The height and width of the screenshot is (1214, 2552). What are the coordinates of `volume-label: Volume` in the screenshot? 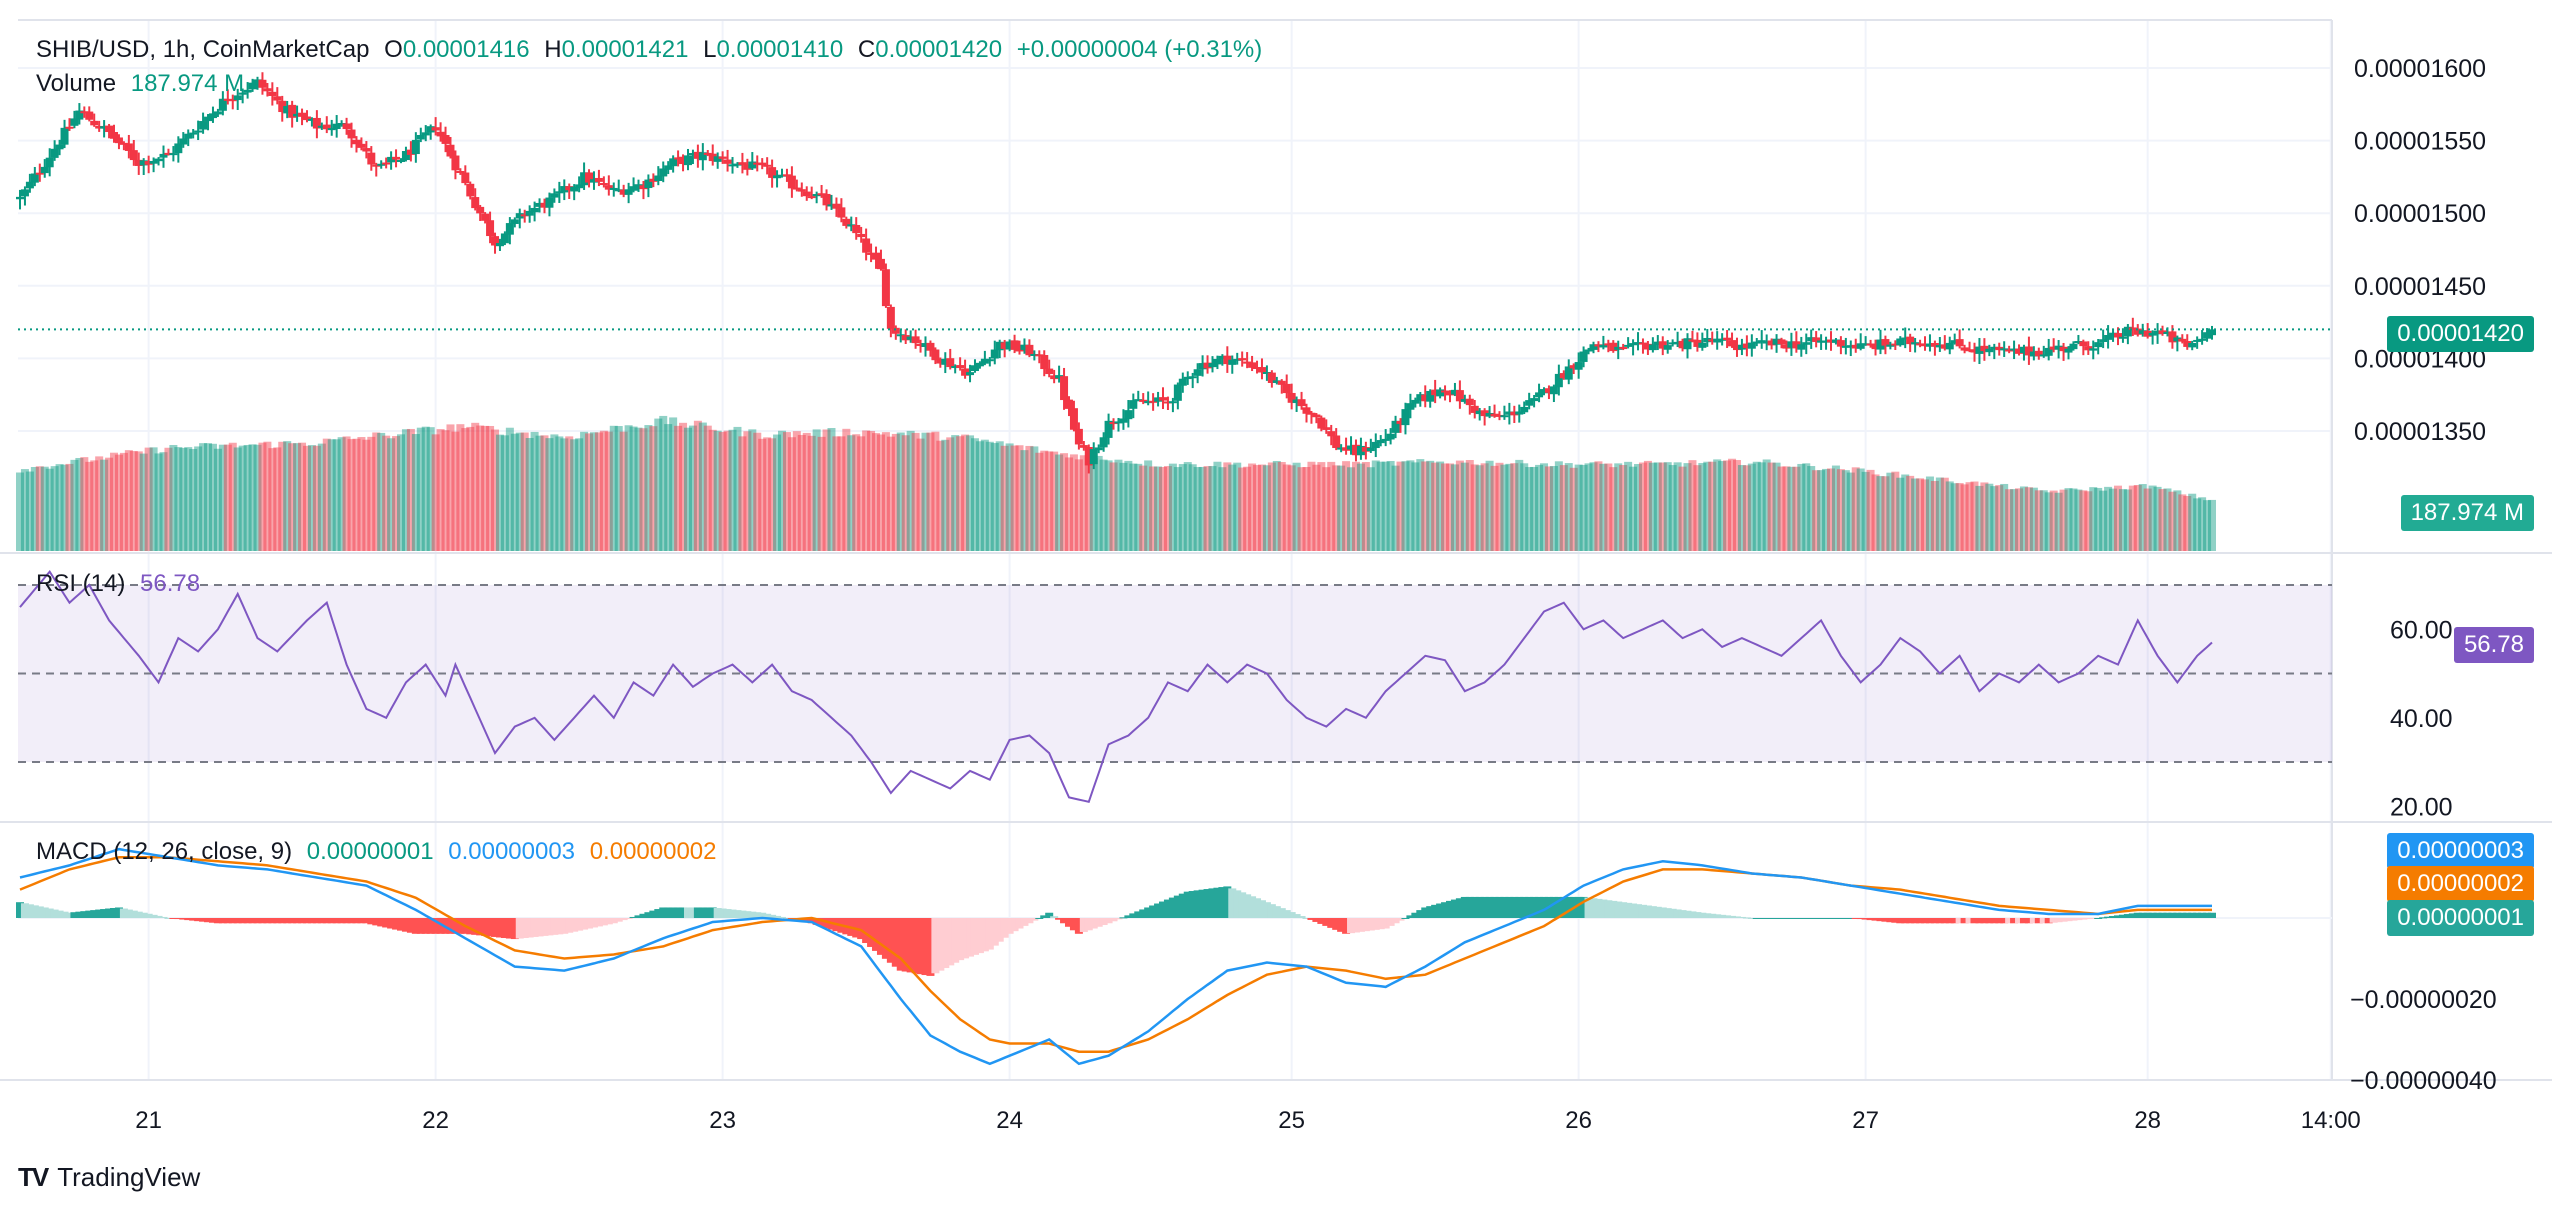 It's located at (76, 83).